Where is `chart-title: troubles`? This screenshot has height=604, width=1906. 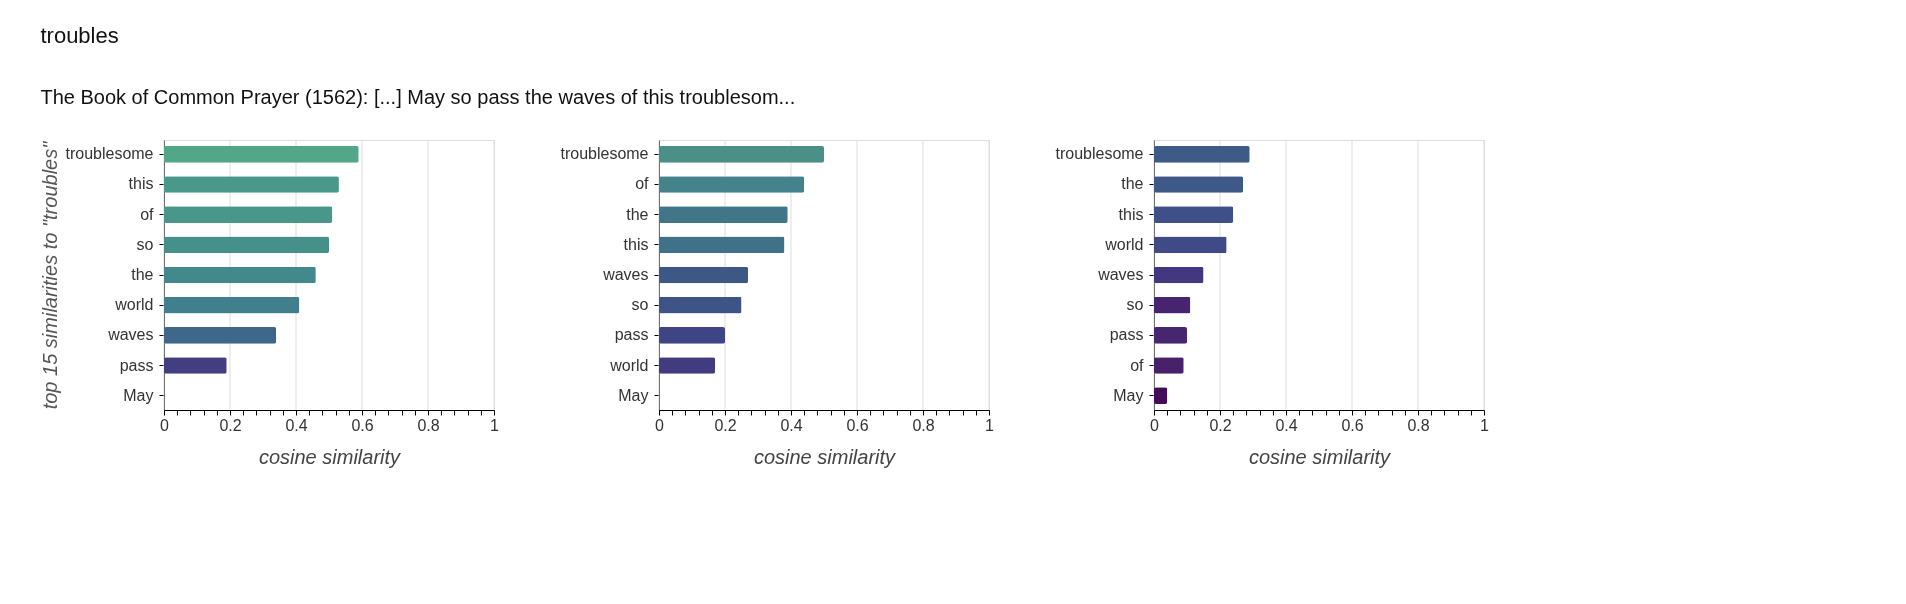 chart-title: troubles is located at coordinates (79, 35).